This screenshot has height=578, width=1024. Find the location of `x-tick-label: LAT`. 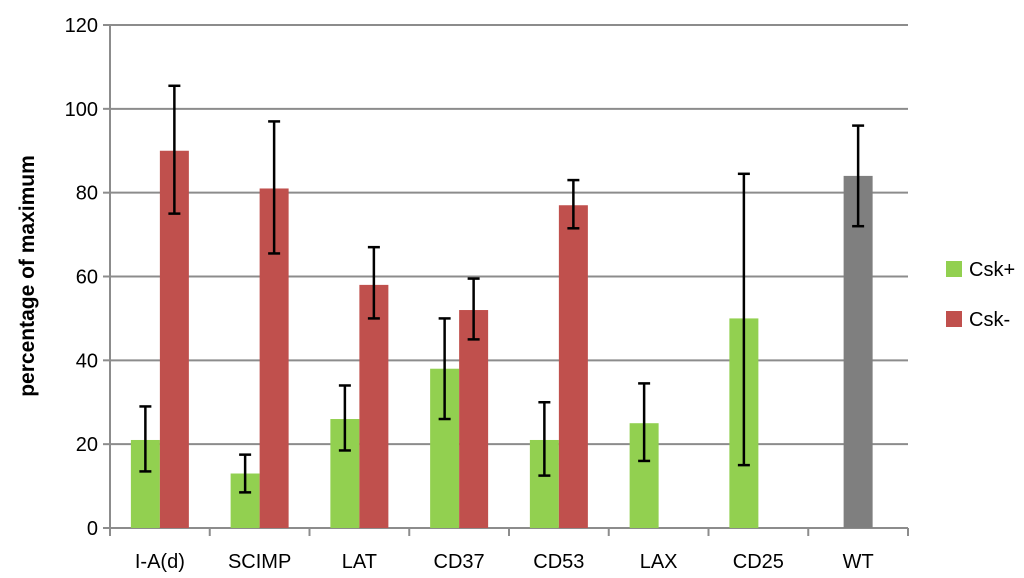

x-tick-label: LAT is located at coordinates (359, 562).